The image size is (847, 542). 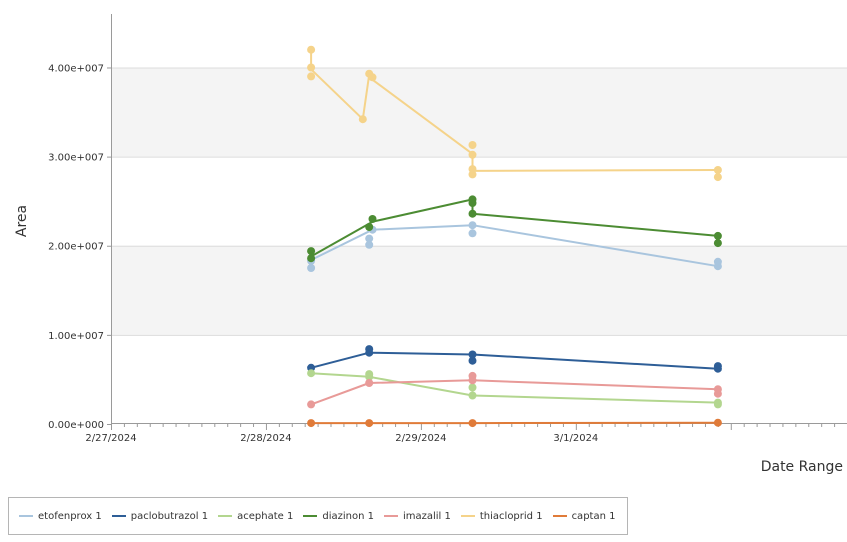 I want to click on legend-item: imazalil 1, so click(x=417, y=516).